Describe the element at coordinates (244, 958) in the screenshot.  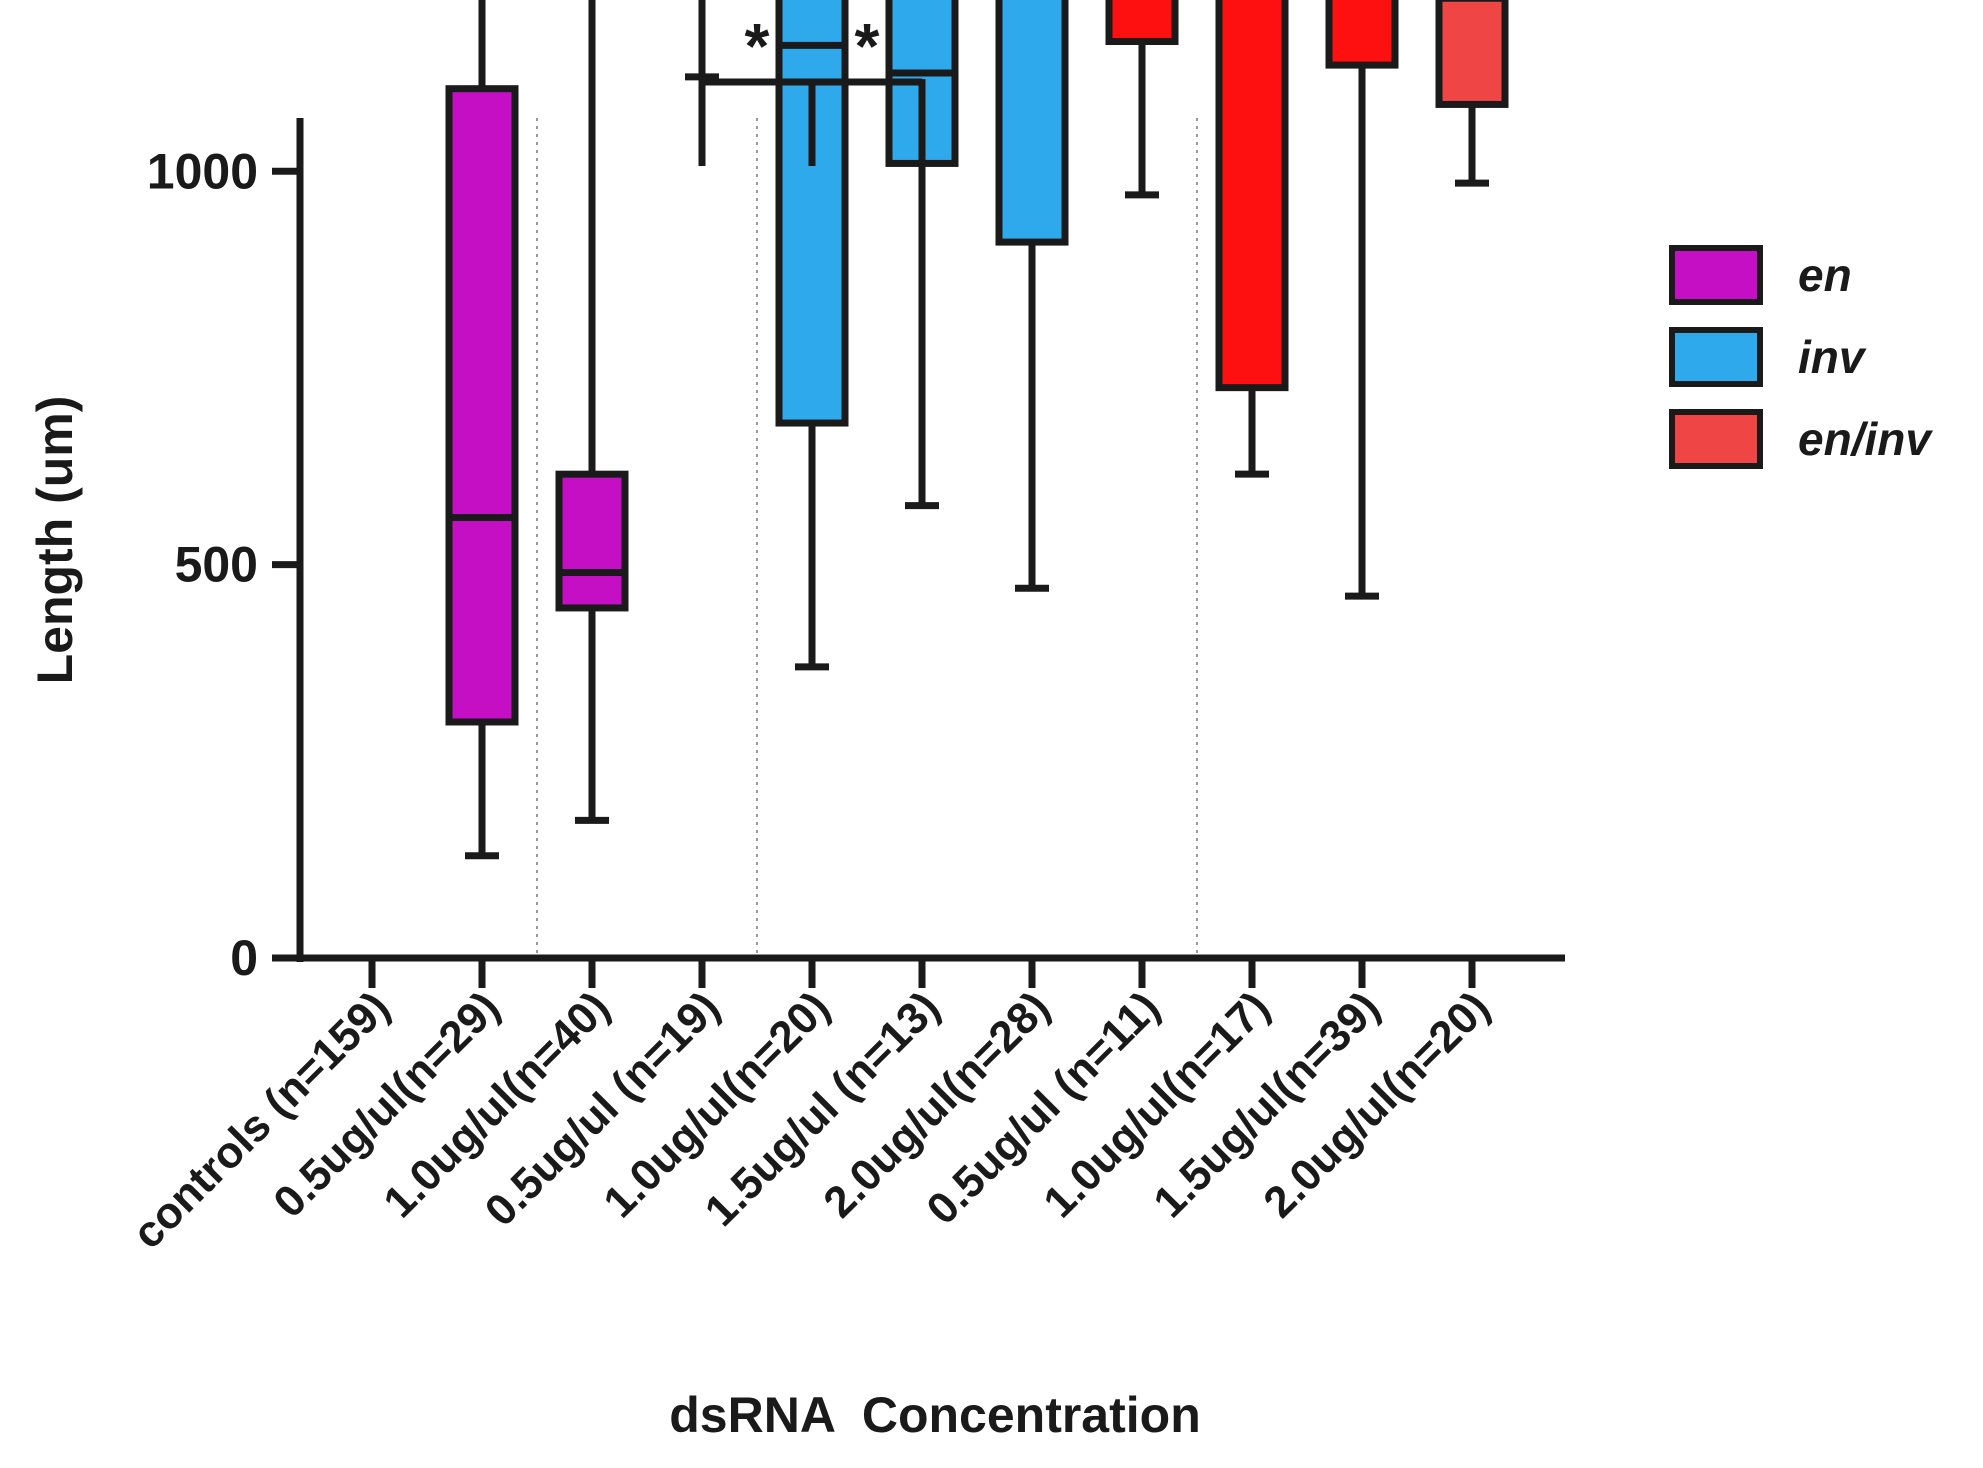
I see `y-tick-label: 0` at that location.